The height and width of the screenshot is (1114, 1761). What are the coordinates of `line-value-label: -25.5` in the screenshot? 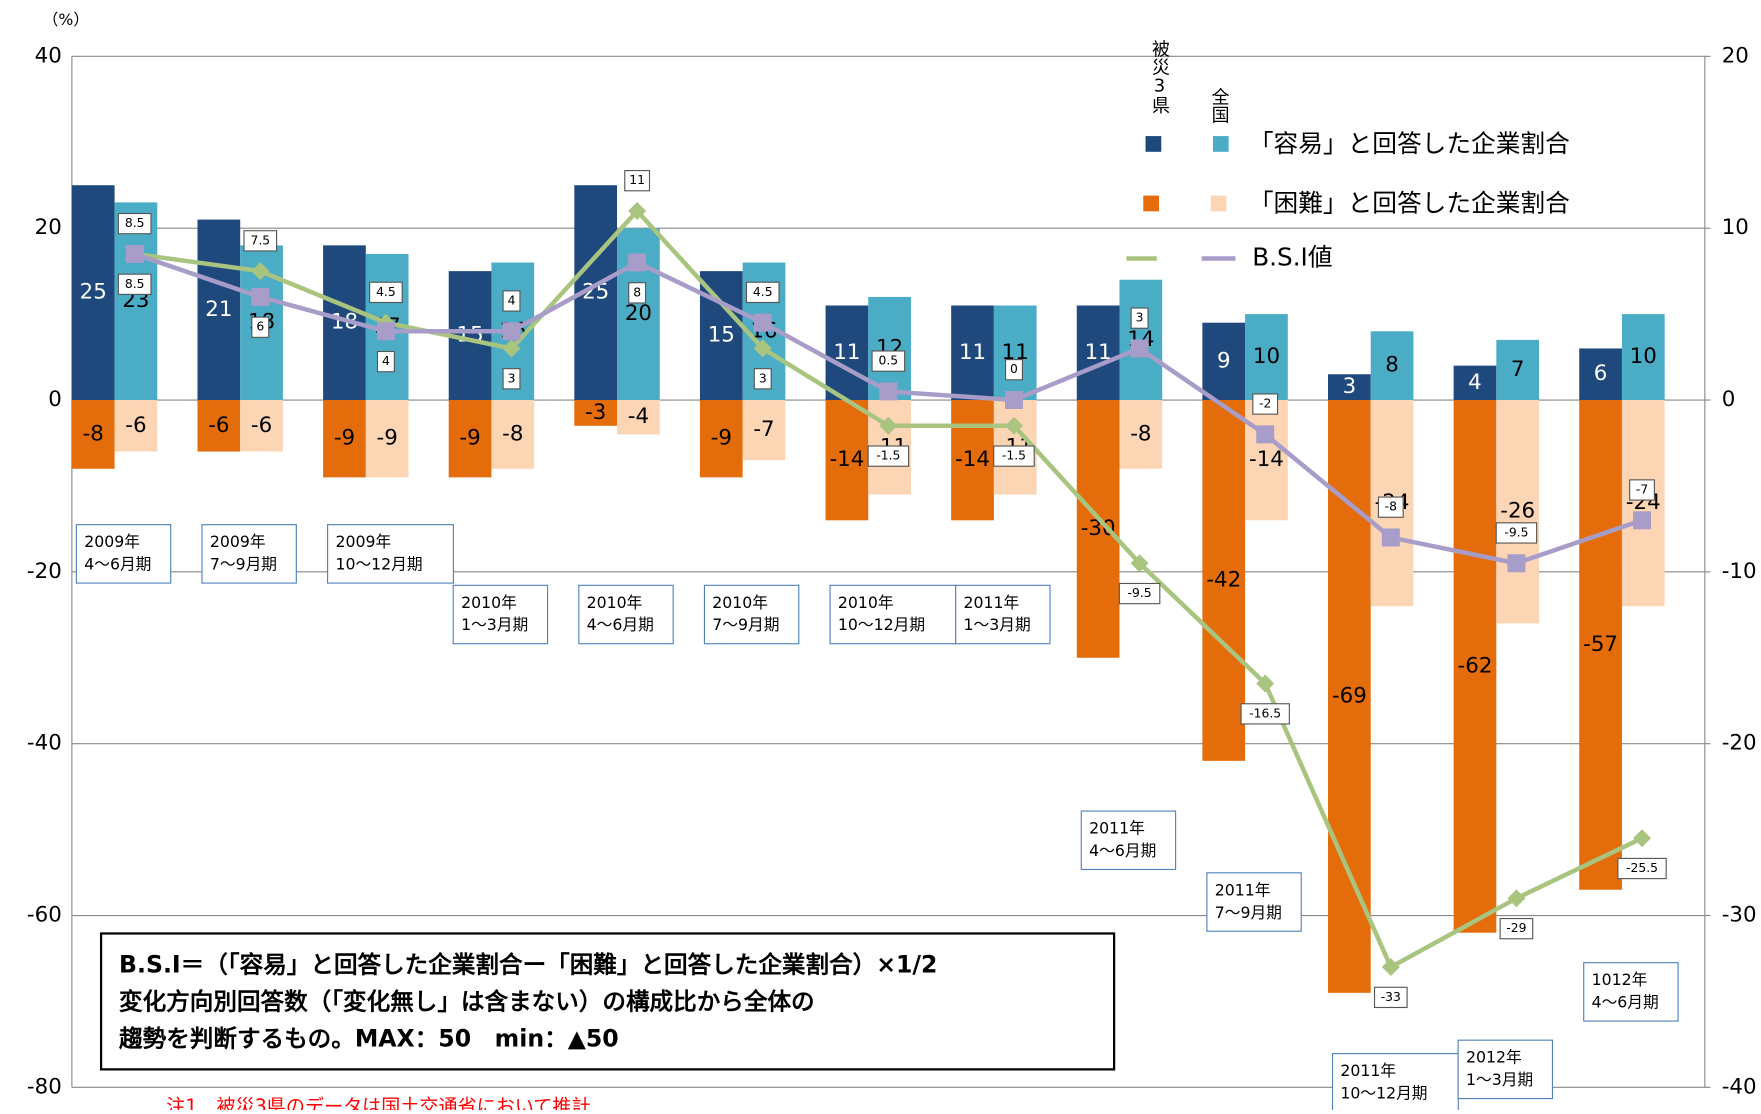 It's located at (1642, 868).